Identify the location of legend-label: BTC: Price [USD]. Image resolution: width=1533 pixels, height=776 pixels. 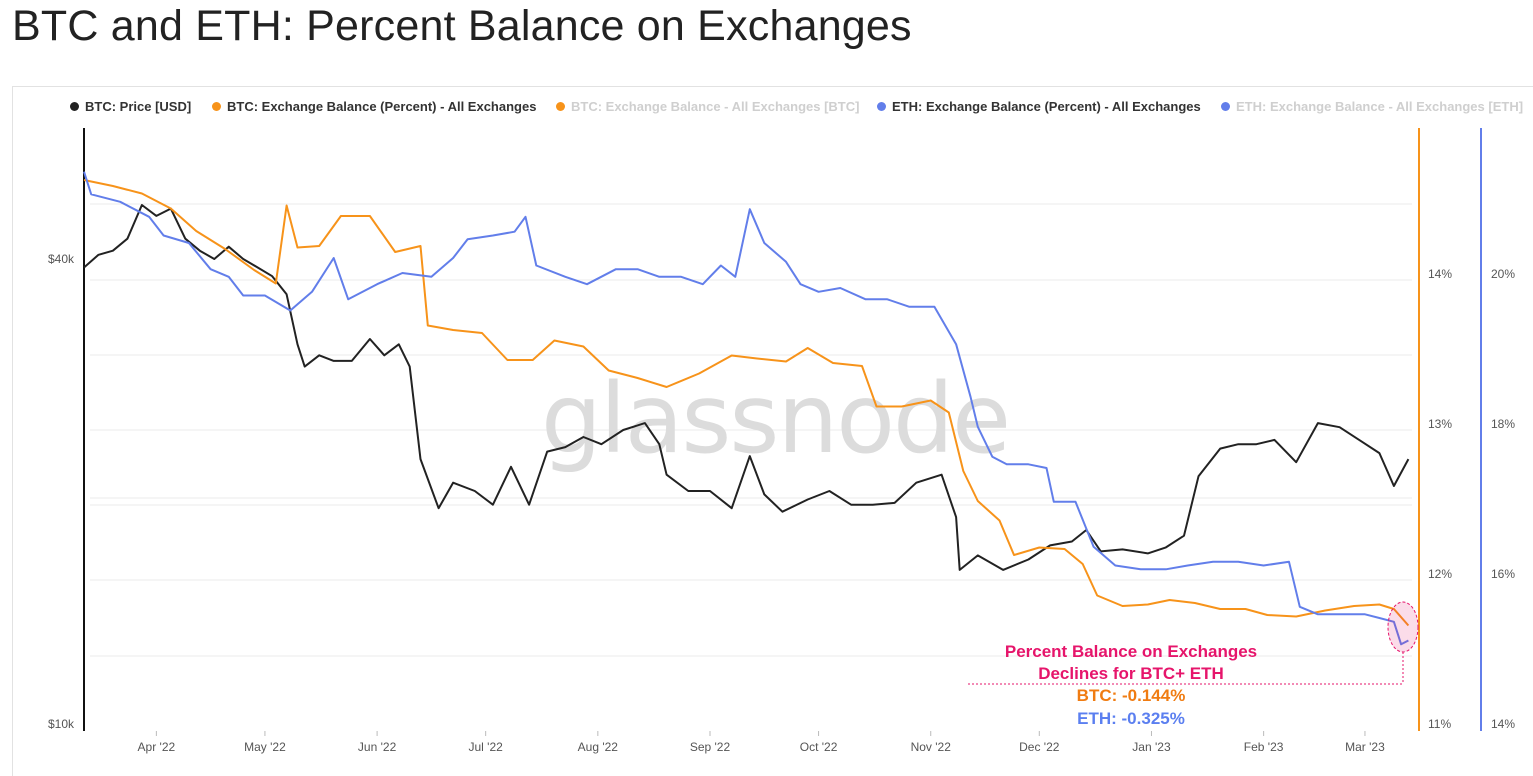
(138, 106).